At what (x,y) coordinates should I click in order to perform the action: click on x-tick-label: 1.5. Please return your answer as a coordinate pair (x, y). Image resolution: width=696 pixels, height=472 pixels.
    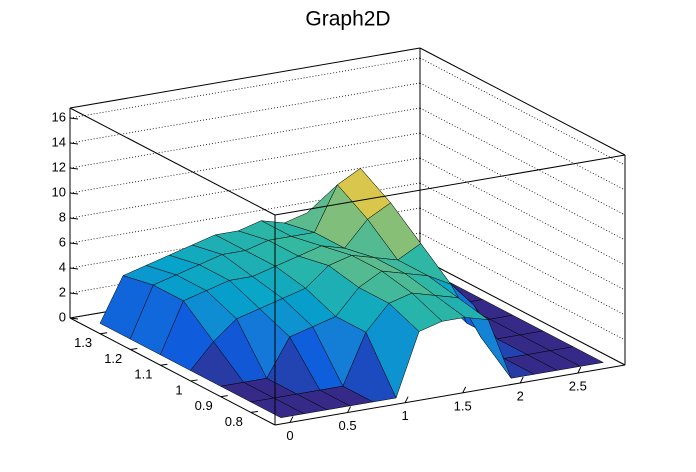
    Looking at the image, I should click on (463, 405).